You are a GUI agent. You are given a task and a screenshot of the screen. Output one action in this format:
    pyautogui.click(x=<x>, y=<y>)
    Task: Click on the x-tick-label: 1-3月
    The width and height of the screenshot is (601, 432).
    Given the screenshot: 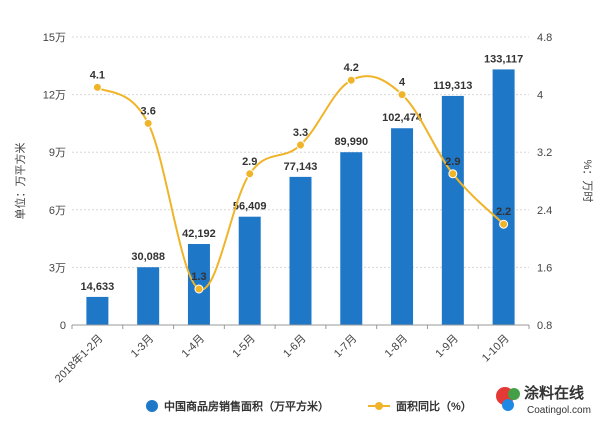 What is the action you would take?
    pyautogui.click(x=143, y=347)
    